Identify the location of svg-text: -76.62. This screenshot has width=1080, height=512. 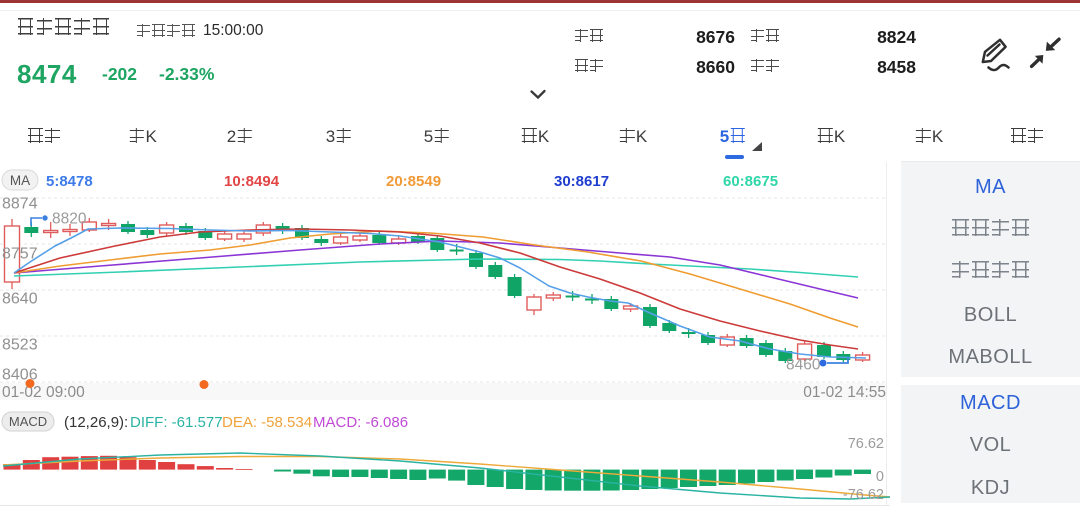
(863, 495).